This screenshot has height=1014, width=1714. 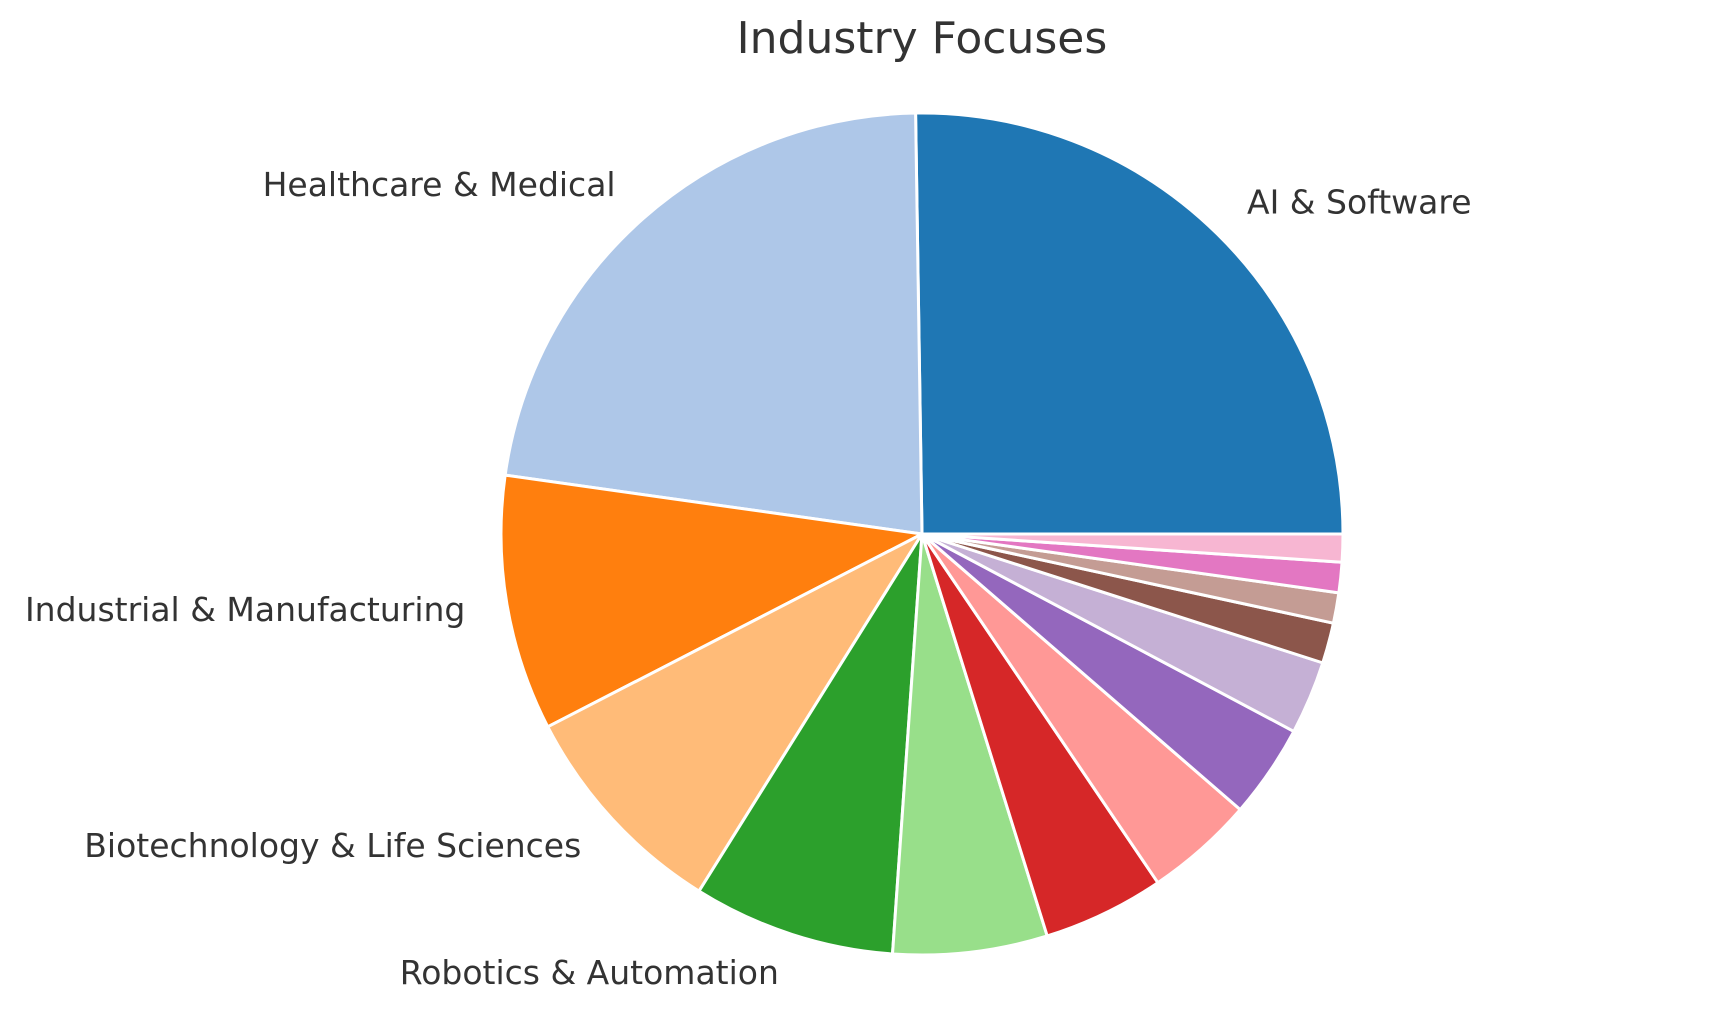 What do you see at coordinates (1129, 323) in the screenshot?
I see `pie-slice-ai-and-software` at bounding box center [1129, 323].